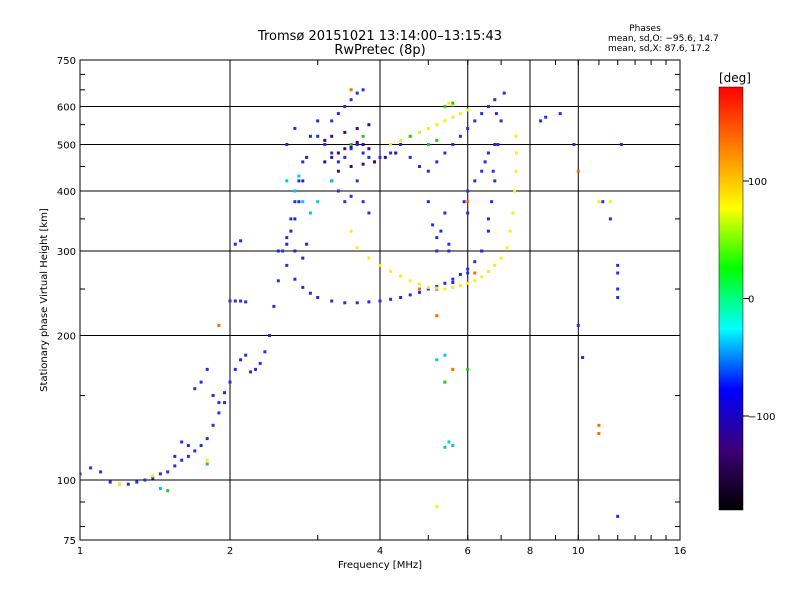  I want to click on x-tick-label: 10, so click(578, 551).